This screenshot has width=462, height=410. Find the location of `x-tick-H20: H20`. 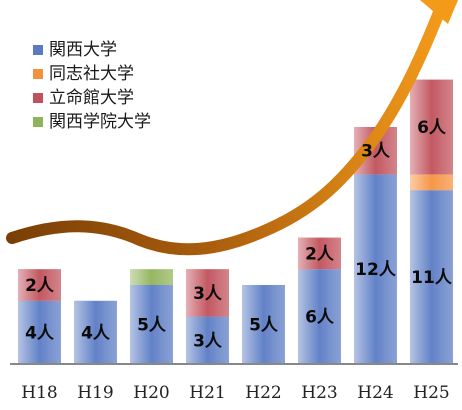

x-tick-H20: H20 is located at coordinates (151, 393).